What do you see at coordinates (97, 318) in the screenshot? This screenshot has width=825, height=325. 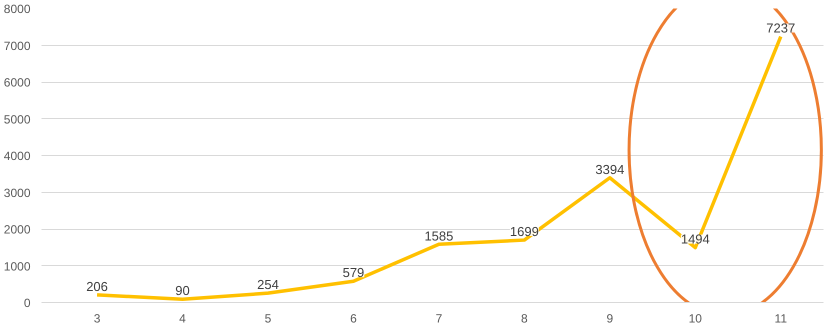 I see `x-tick-label: 3` at bounding box center [97, 318].